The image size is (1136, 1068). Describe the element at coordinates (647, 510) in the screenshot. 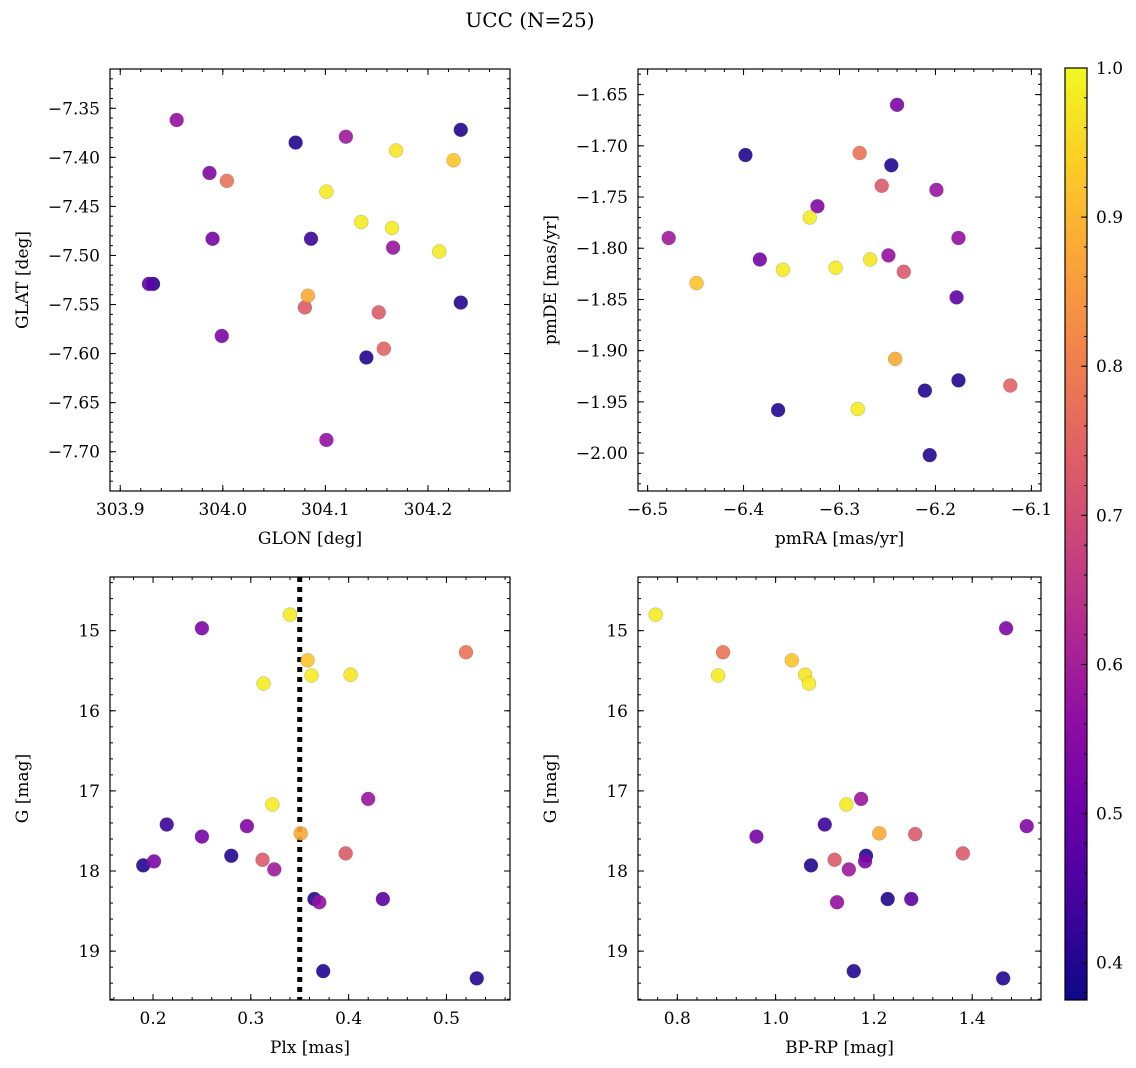

I see `x-tick-label: −6.5` at that location.